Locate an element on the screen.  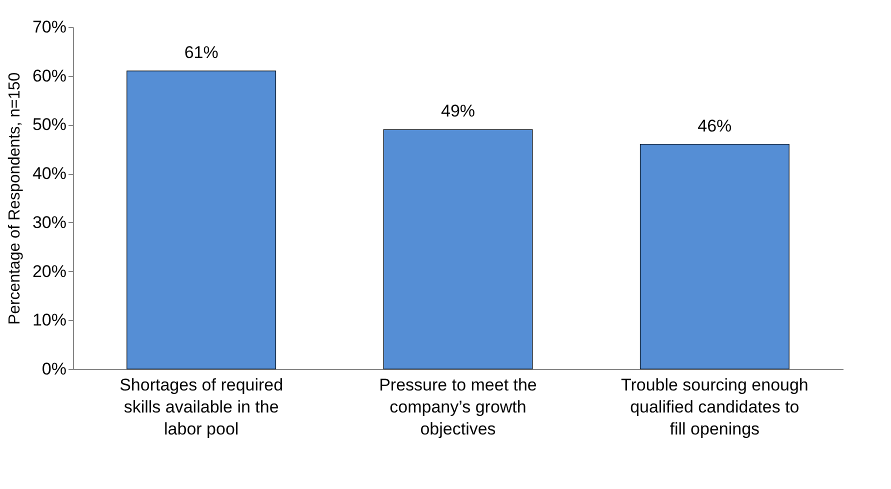
y-tick-label: 50% is located at coordinates (49, 124).